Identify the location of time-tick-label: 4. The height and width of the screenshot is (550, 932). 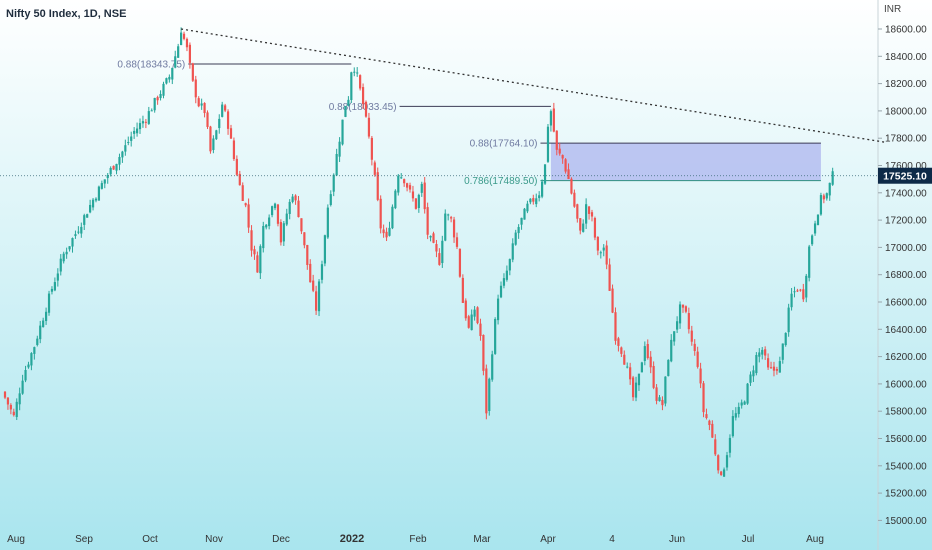
(612, 539).